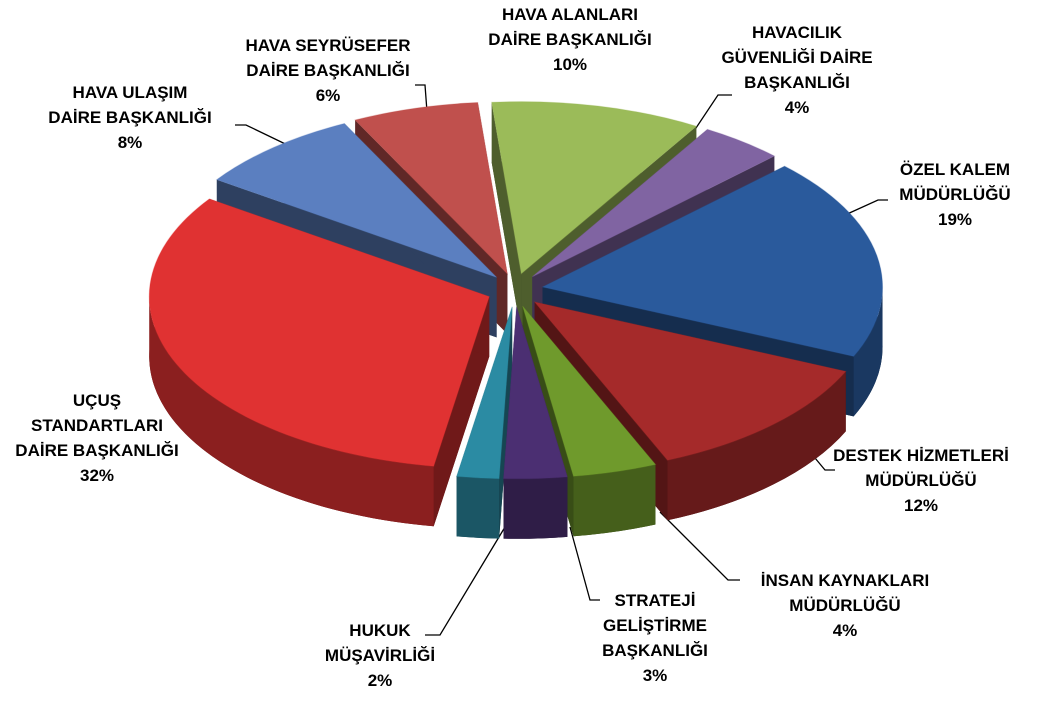 This screenshot has height=701, width=1043. I want to click on category-label: HAVACILIK GÜVENLİĞİ DAİRE BAŞKANLIĞI, so click(797, 57).